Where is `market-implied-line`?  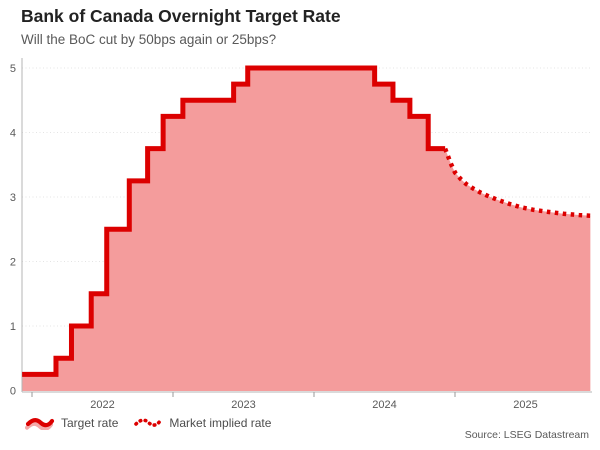 market-implied-line is located at coordinates (517, 182).